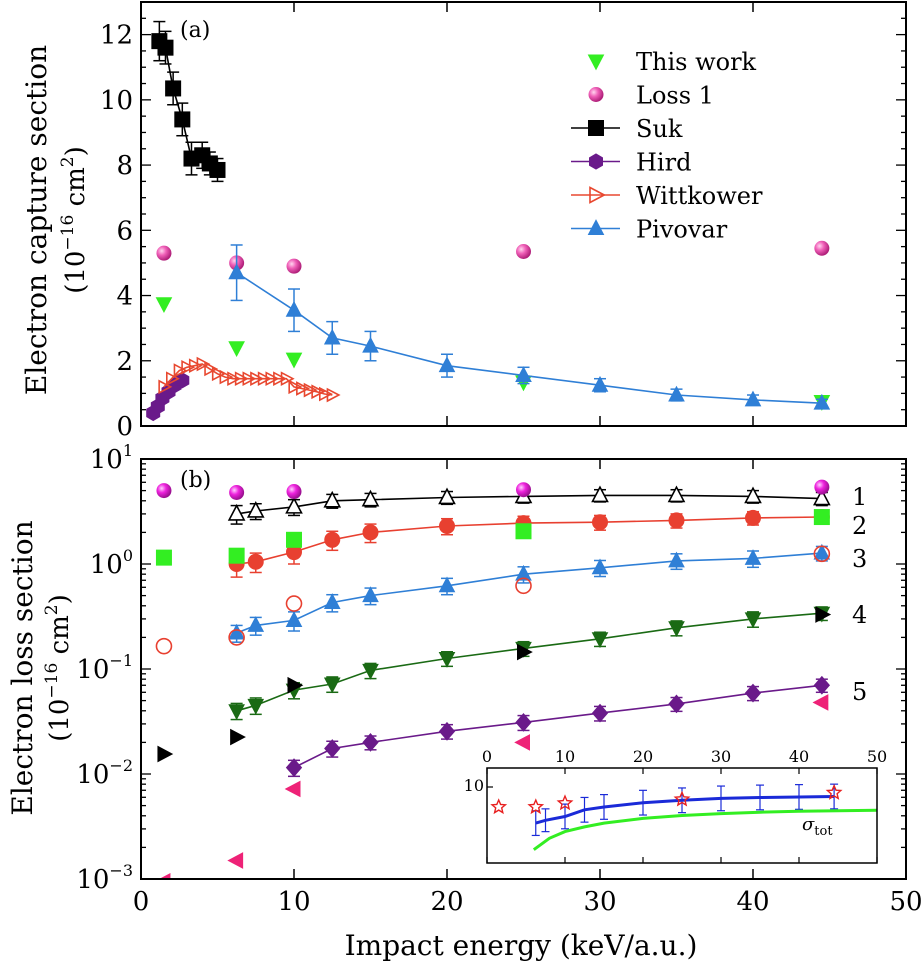  What do you see at coordinates (188, 101) in the screenshot?
I see `series-suk` at bounding box center [188, 101].